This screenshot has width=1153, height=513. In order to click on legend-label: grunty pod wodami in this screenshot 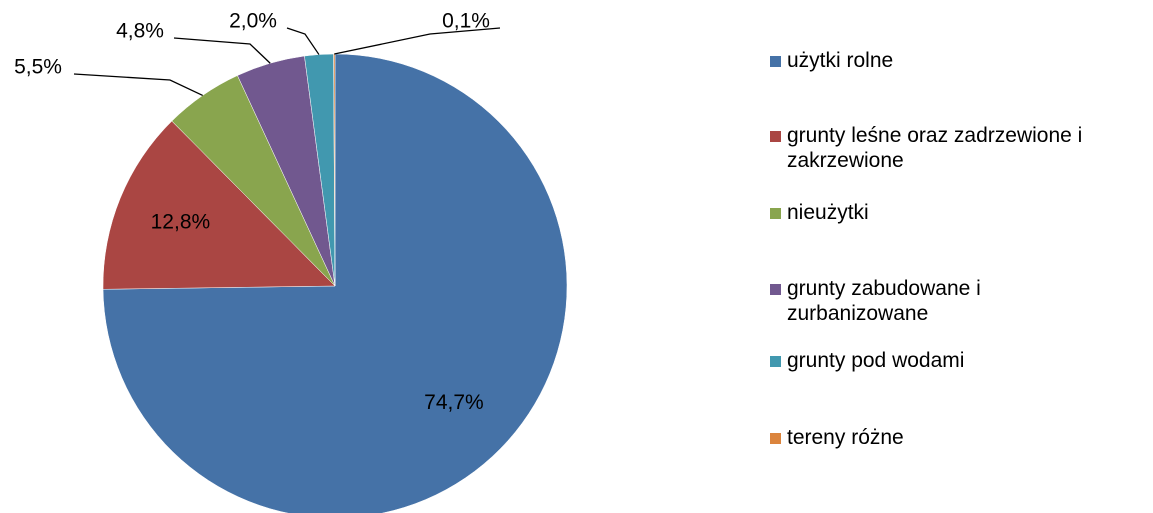, I will do `click(876, 360)`.